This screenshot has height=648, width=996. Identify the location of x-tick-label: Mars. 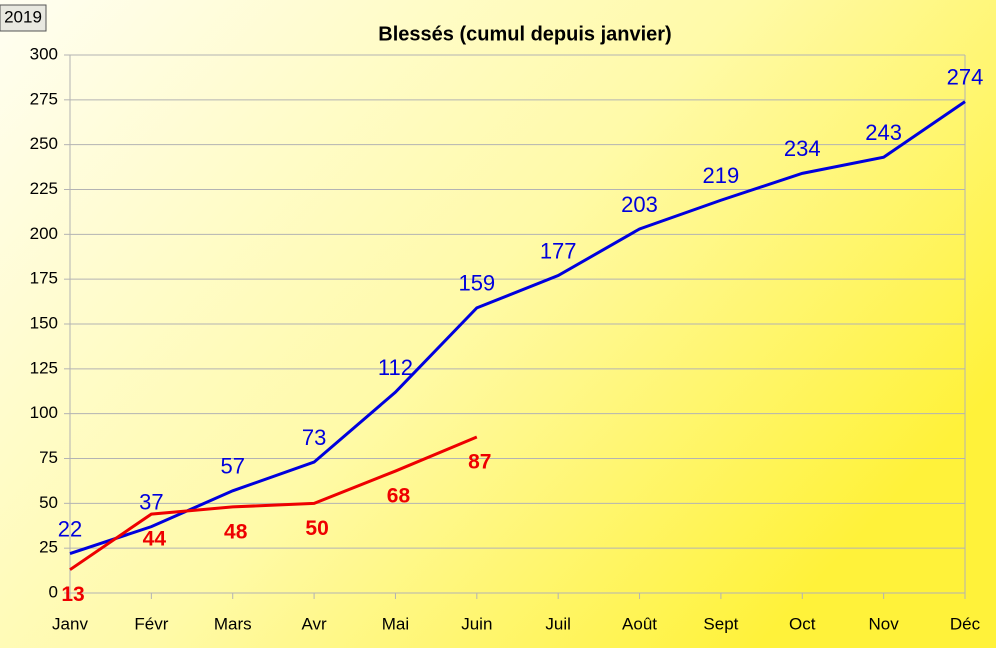
(233, 623).